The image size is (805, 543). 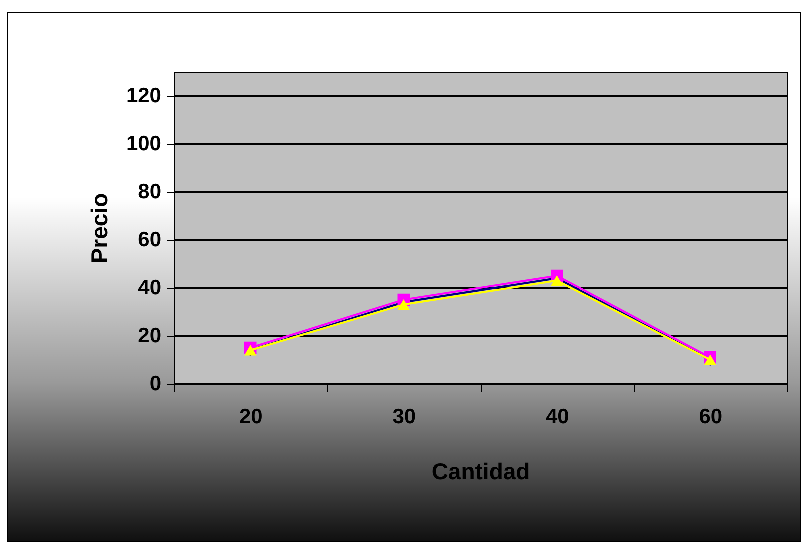 What do you see at coordinates (144, 144) in the screenshot?
I see `y-tick-label: 100` at bounding box center [144, 144].